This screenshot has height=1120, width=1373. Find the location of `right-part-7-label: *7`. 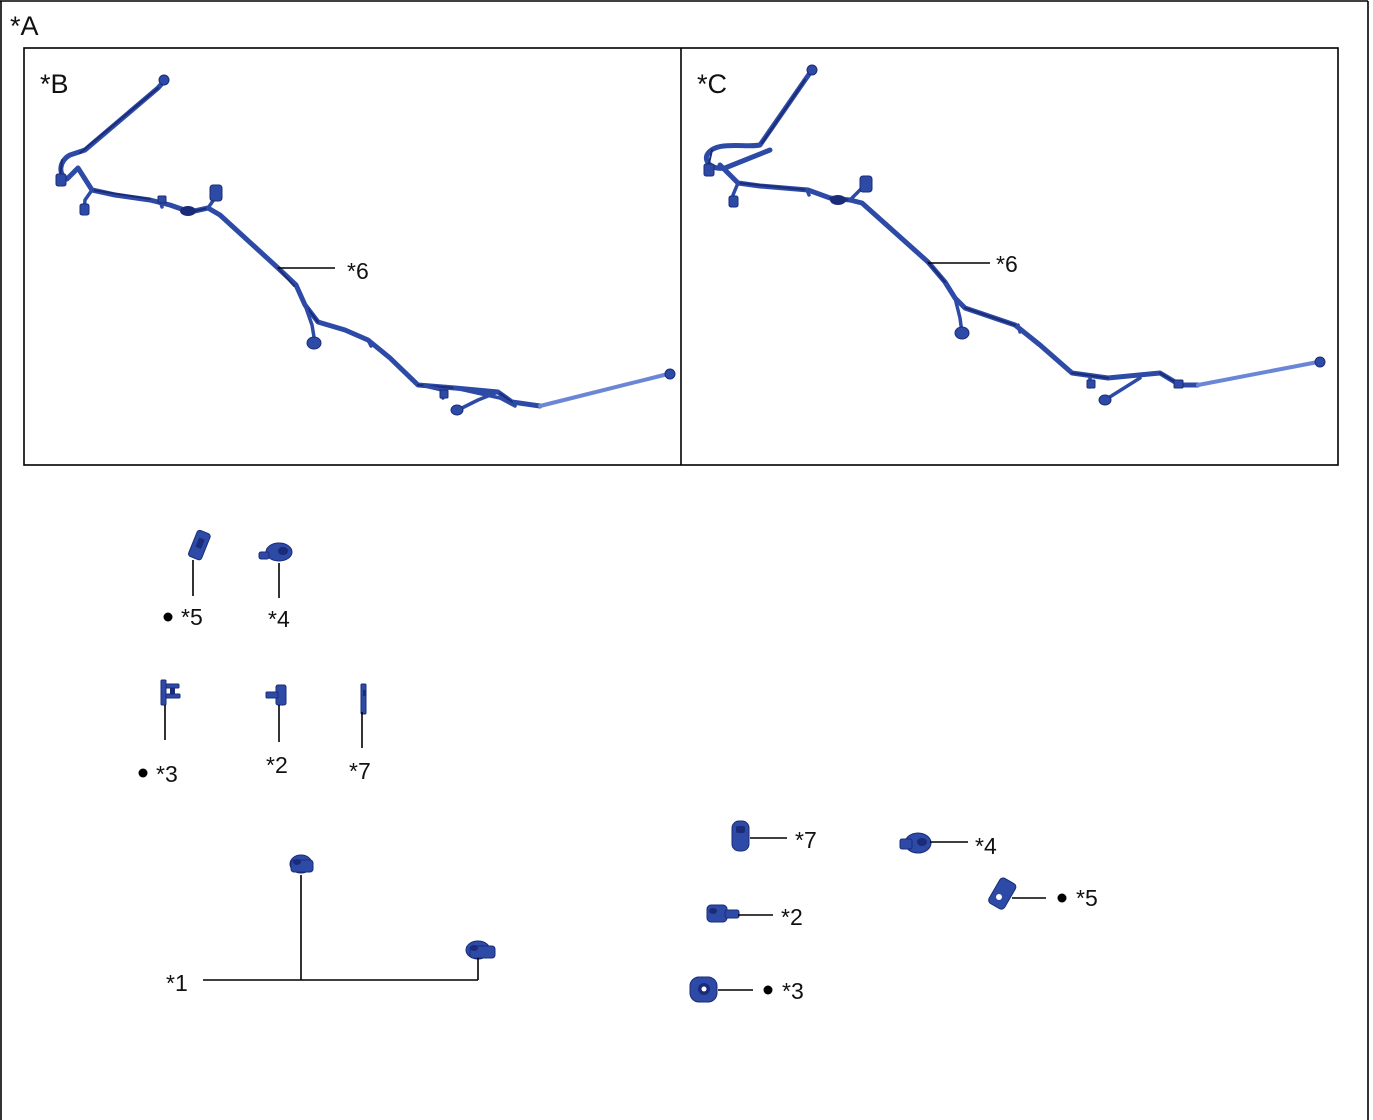

right-part-7-label: *7 is located at coordinates (806, 840).